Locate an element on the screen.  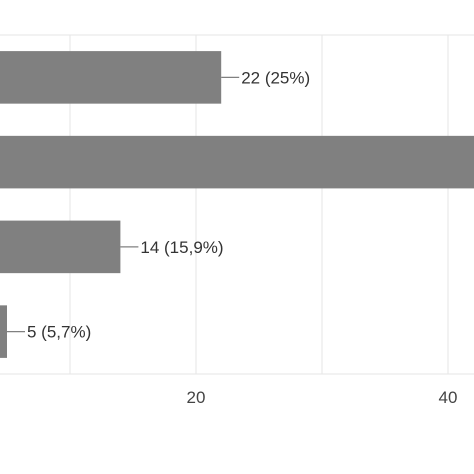
data-label-4: 5 (5,7%) is located at coordinates (59, 332).